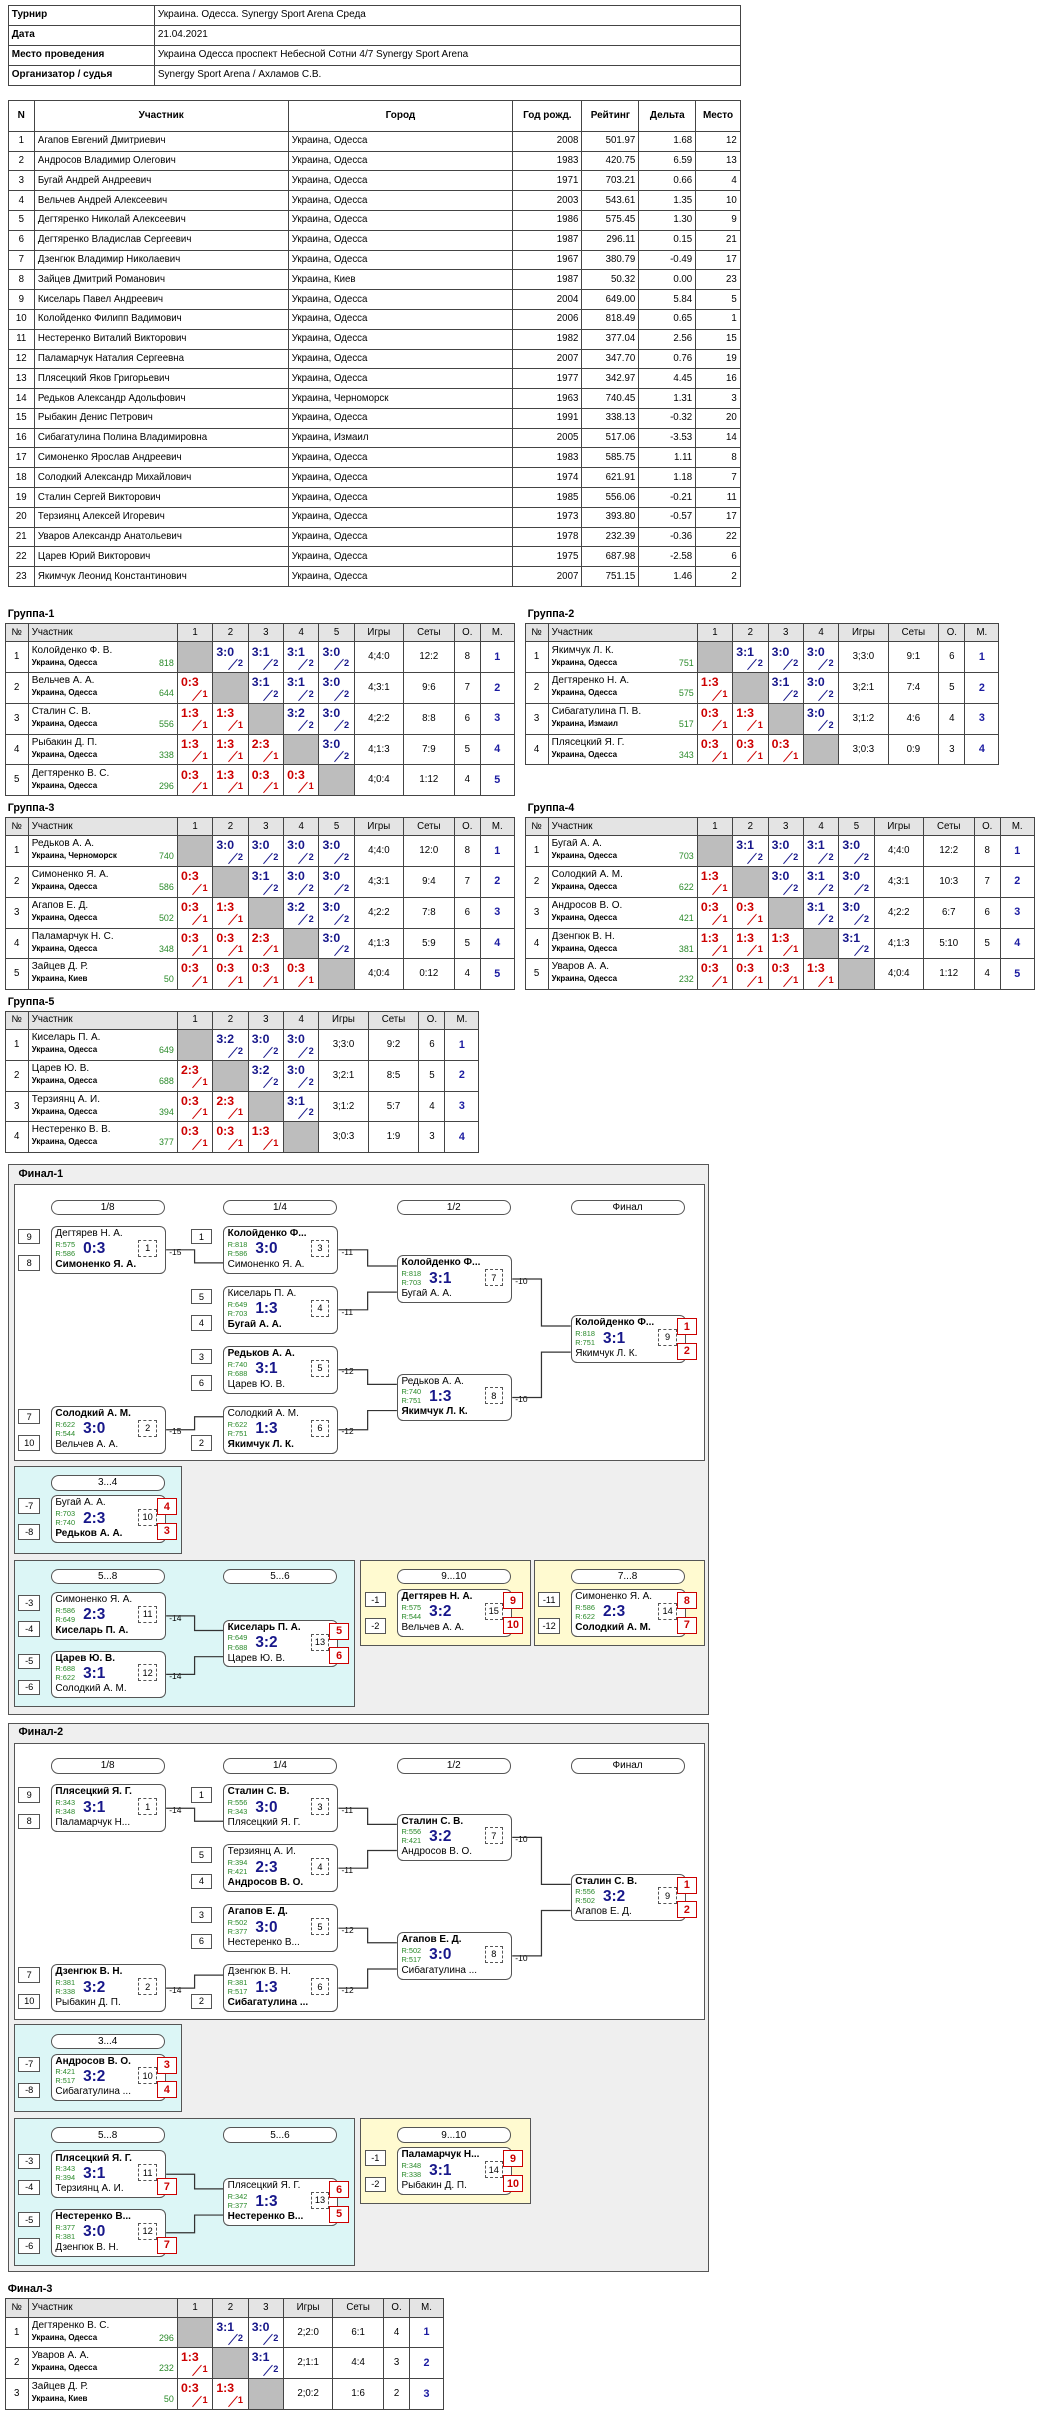  What do you see at coordinates (622, 632) in the screenshot?
I see `column-header: Участник` at bounding box center [622, 632].